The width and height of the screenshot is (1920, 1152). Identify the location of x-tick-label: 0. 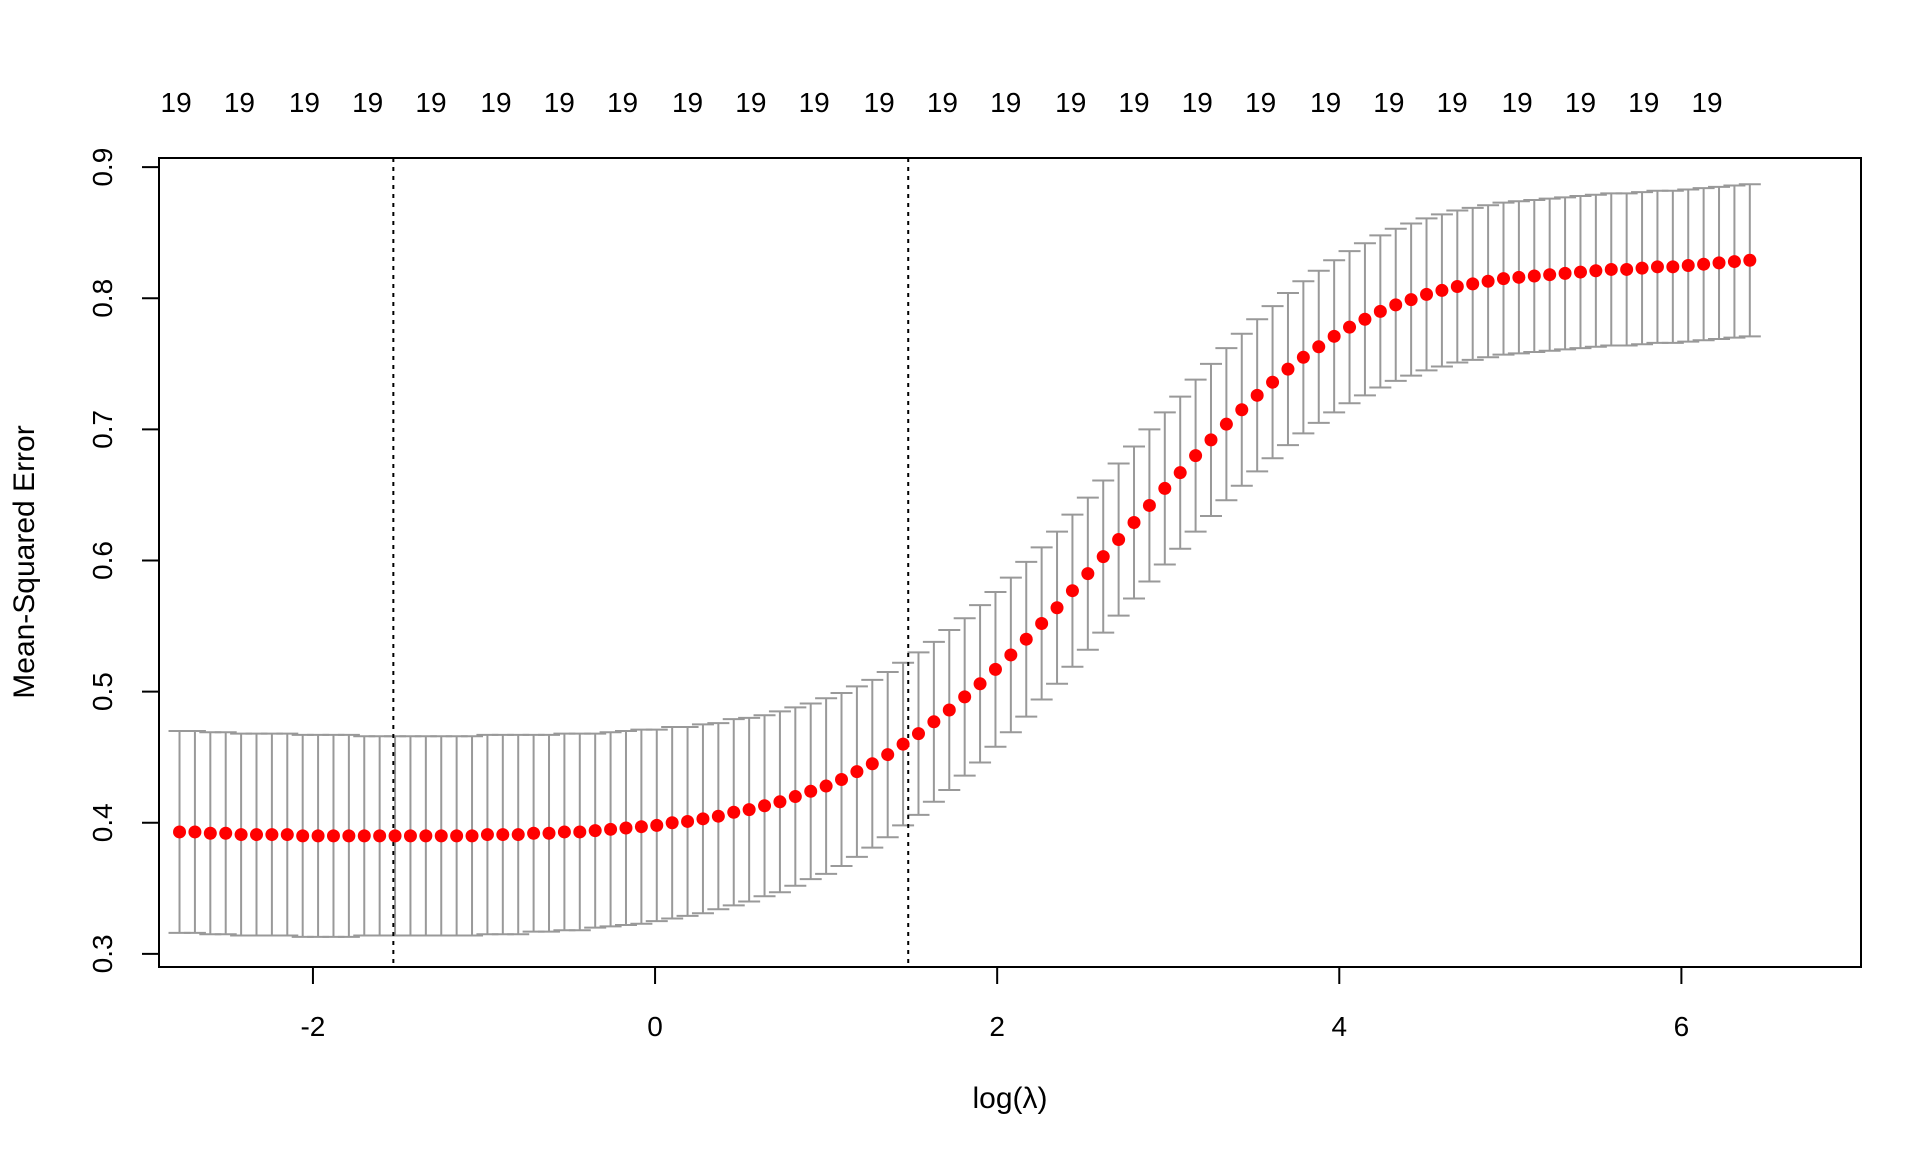
(655, 1026).